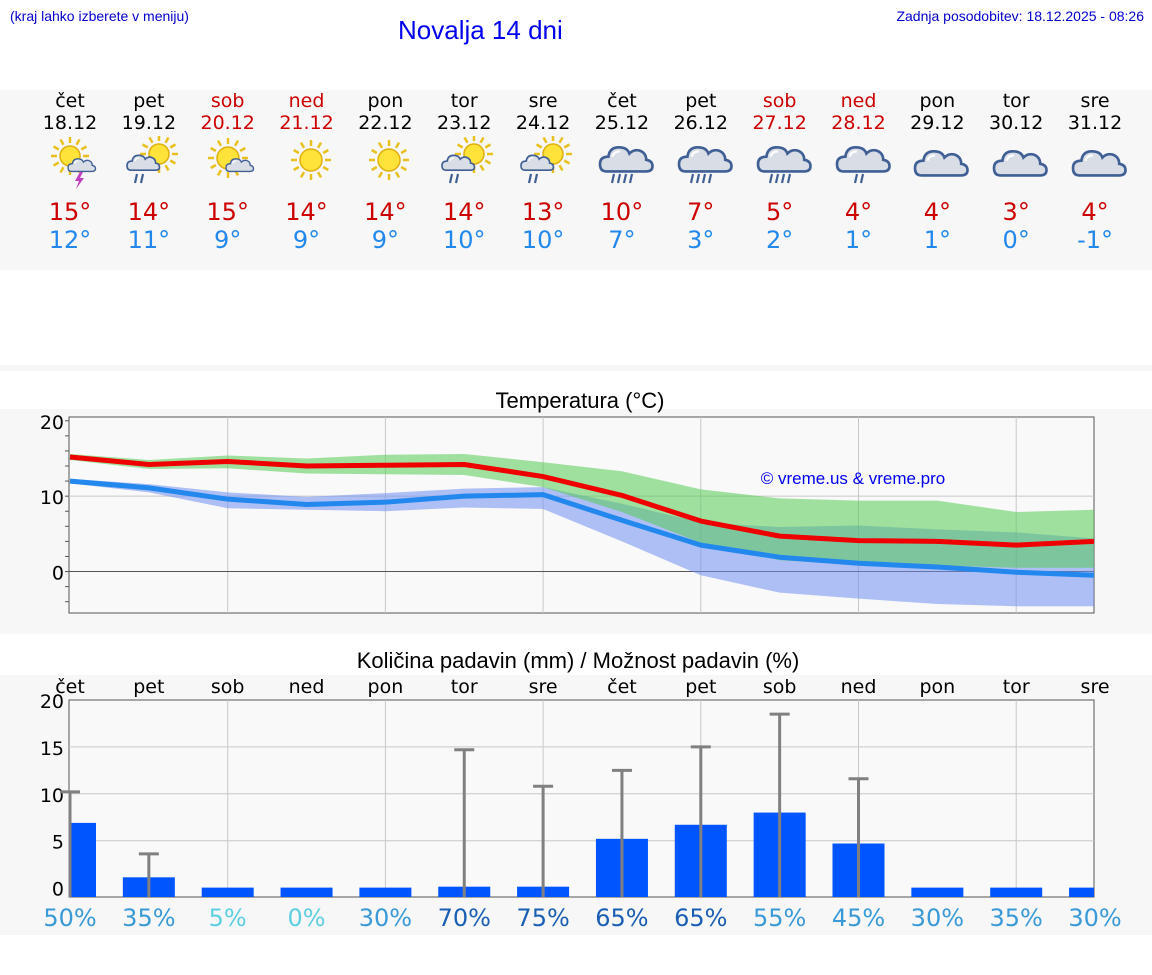  What do you see at coordinates (385, 123) in the screenshot?
I see `day-date: 22.12` at bounding box center [385, 123].